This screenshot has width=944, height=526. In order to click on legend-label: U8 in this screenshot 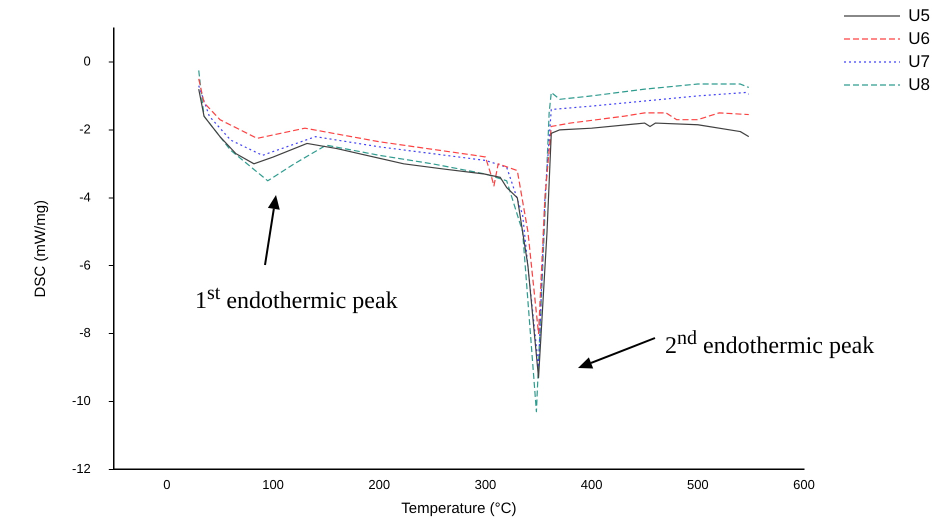, I will do `click(919, 85)`.